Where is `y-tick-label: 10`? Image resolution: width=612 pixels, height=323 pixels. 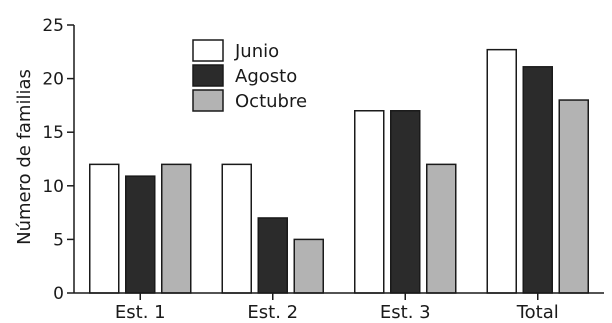 y-tick-label: 10 is located at coordinates (53, 187).